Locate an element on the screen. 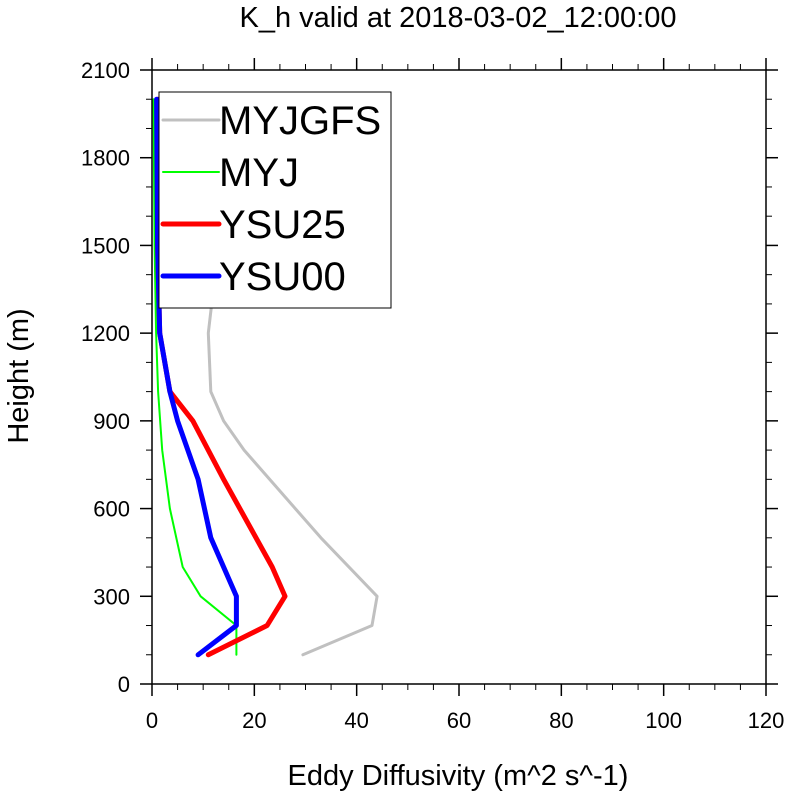  y-tick-label: 2100 is located at coordinates (105, 70).